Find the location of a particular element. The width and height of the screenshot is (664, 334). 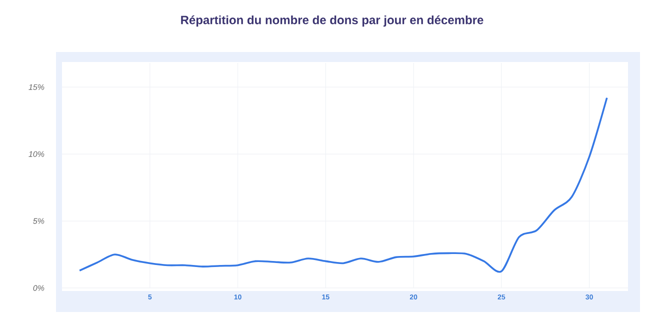

y-tick-label: 0% is located at coordinates (38, 288).